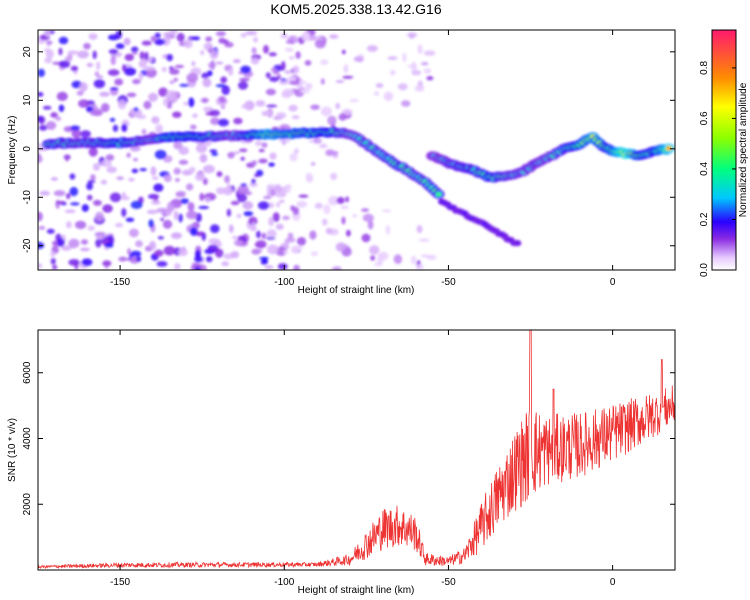 This screenshot has width=750, height=600. Describe the element at coordinates (704, 68) in the screenshot. I see `colorbar-tick-label: 0.8` at that location.